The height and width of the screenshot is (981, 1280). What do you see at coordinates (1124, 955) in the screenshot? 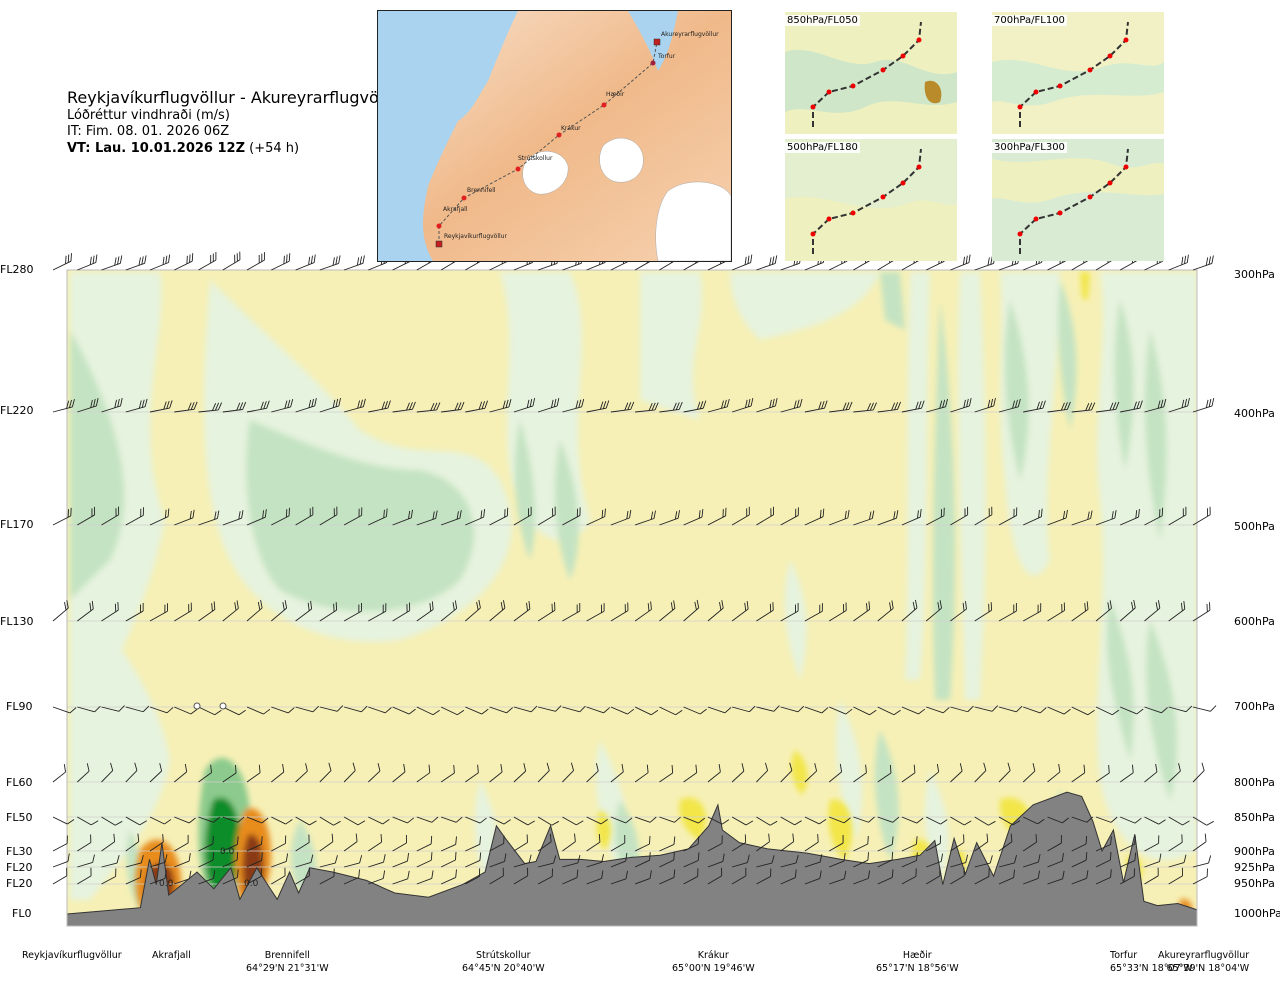
I see `station-name: Torfur` at bounding box center [1124, 955].